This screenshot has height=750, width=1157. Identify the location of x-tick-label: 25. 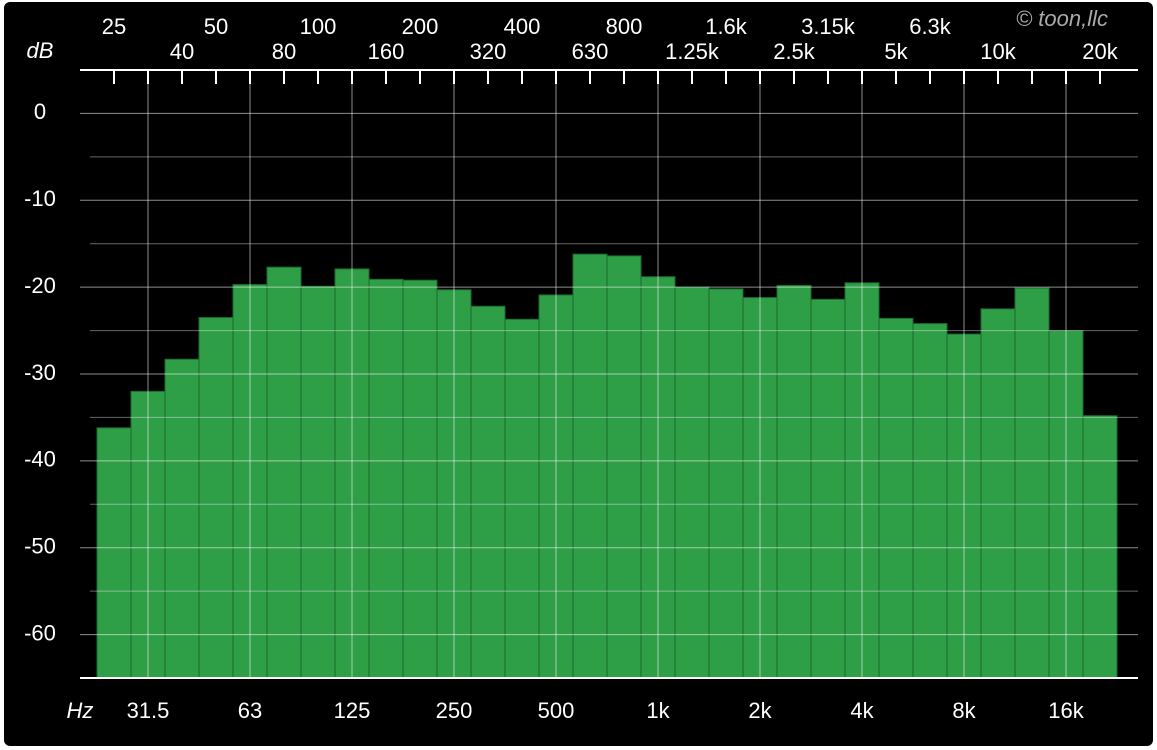
(114, 26).